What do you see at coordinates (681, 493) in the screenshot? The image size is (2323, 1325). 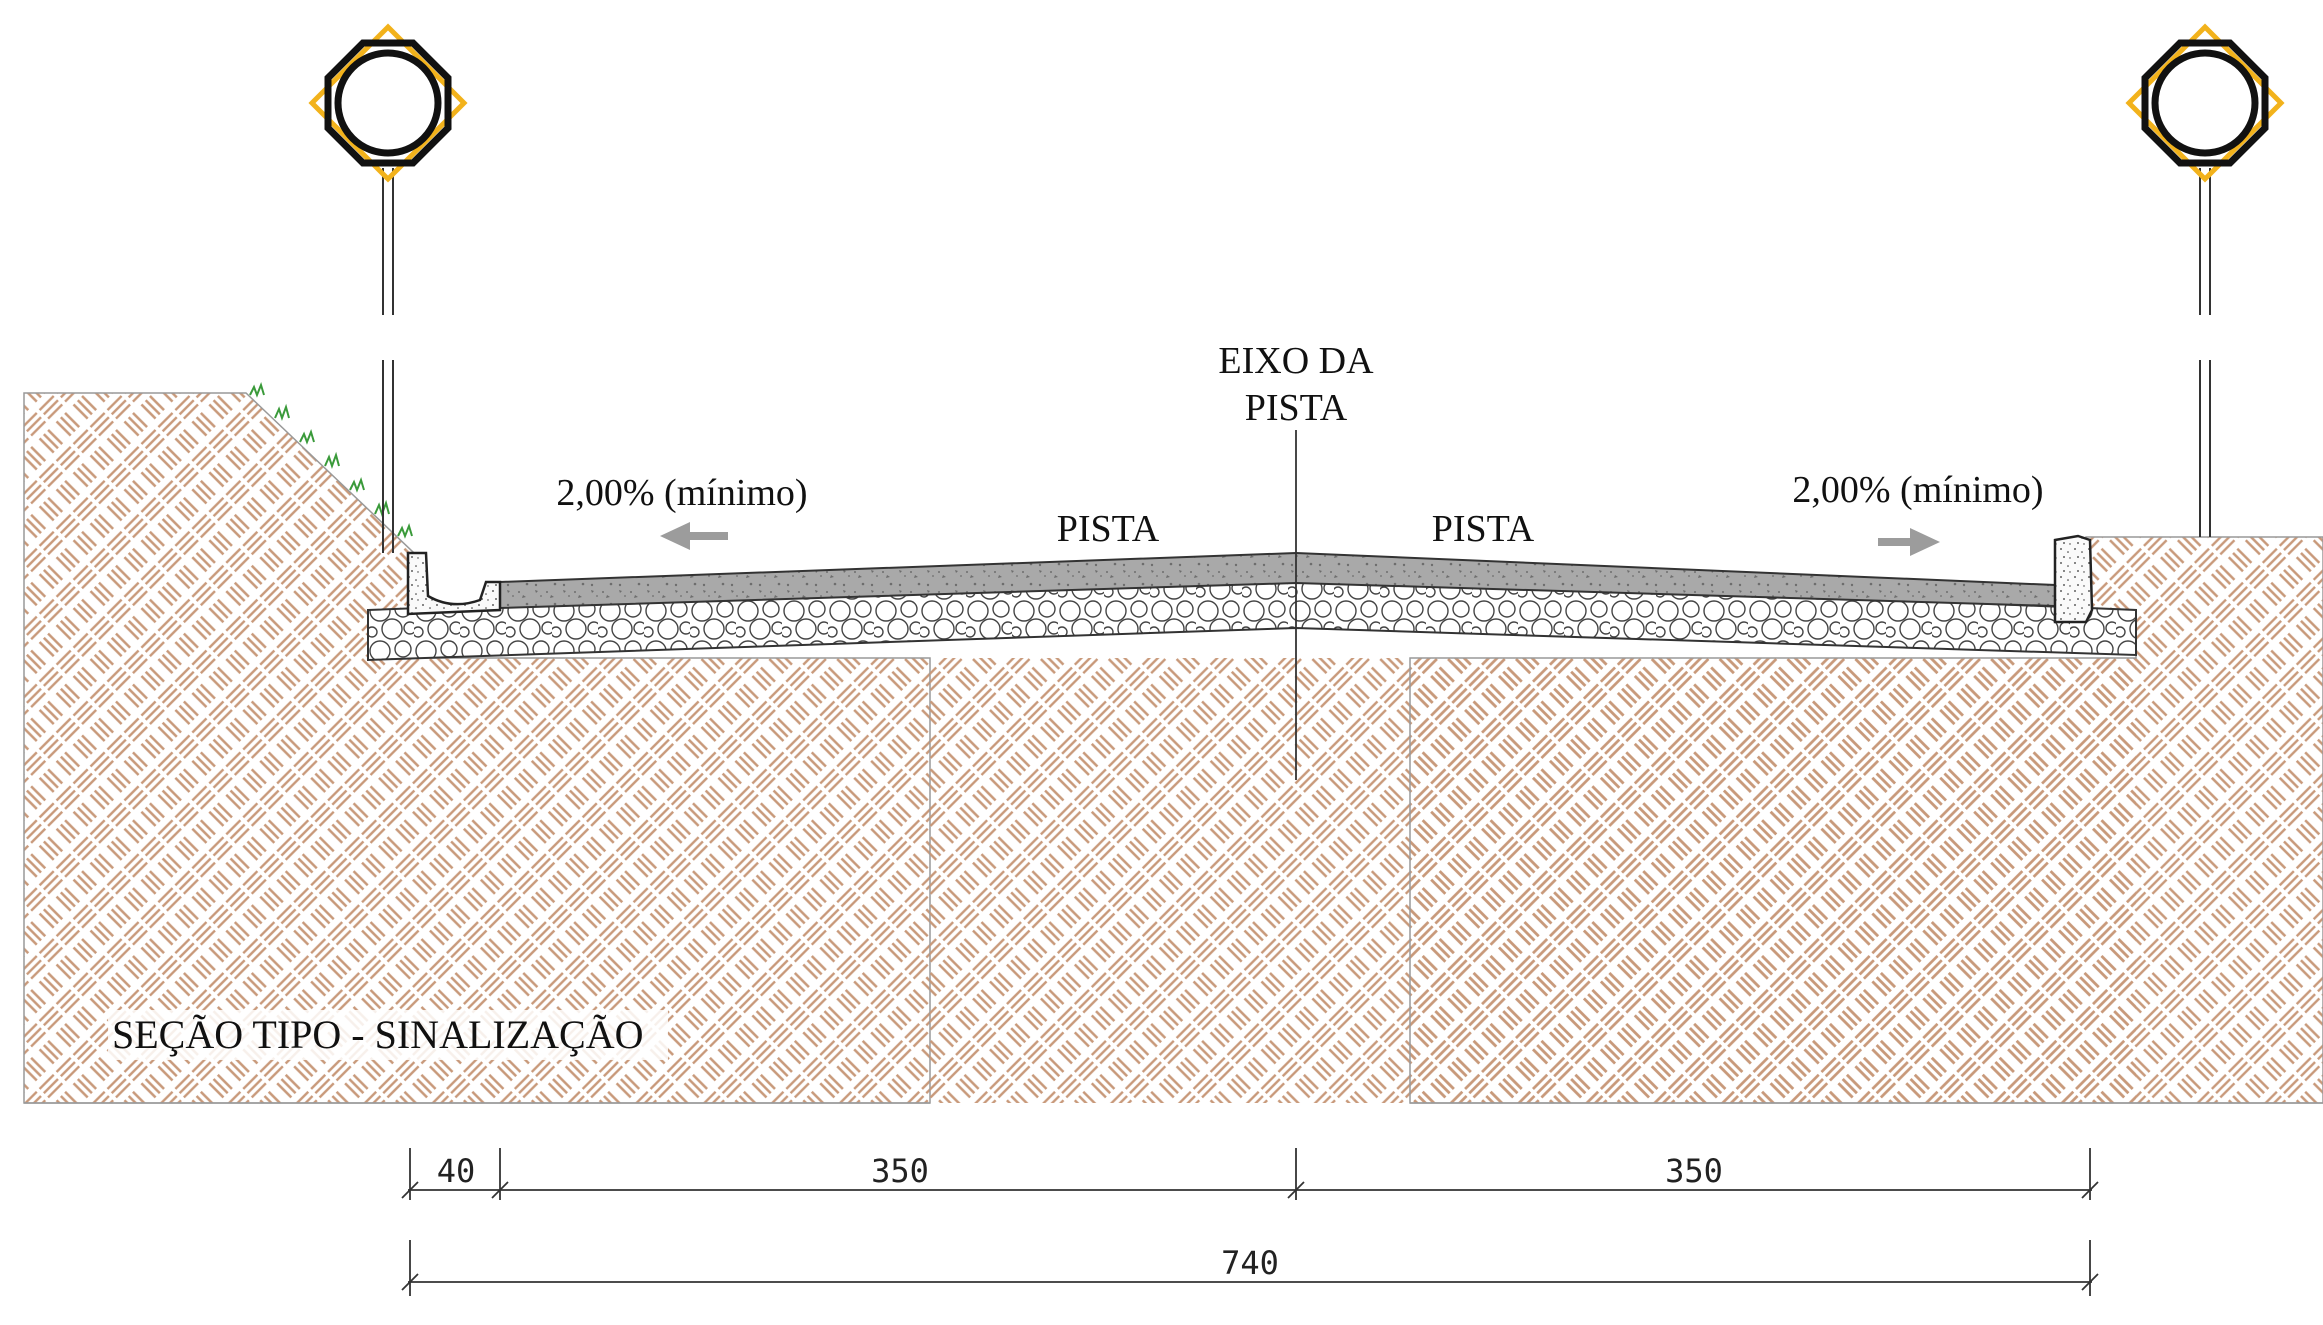 I see `left-slope-label: 2,00% (mínimo)` at bounding box center [681, 493].